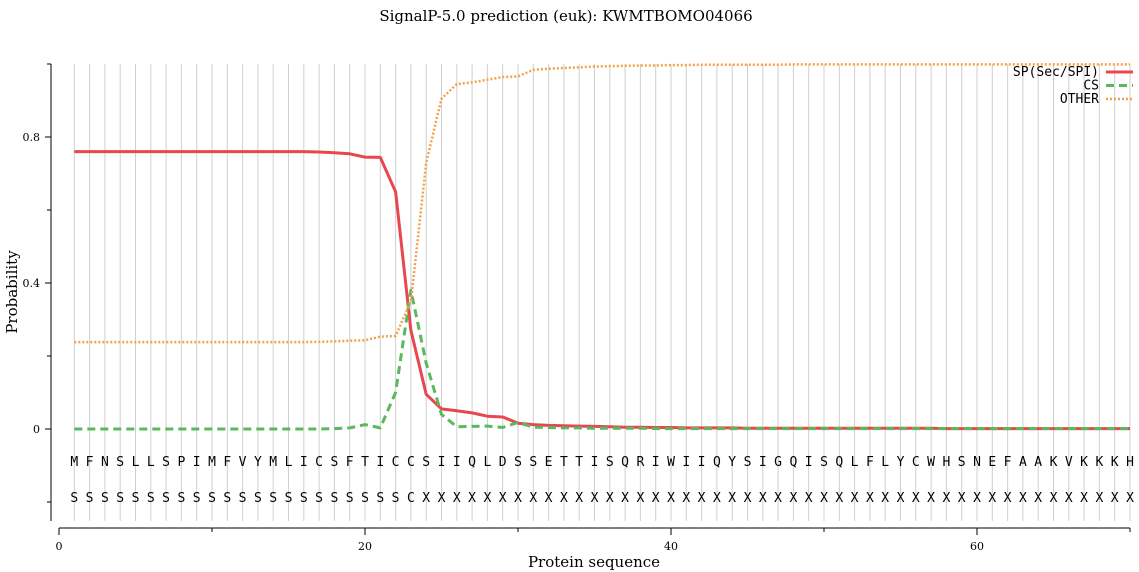 This screenshot has width=1139, height=572. I want to click on residue-label: C, so click(411, 498).